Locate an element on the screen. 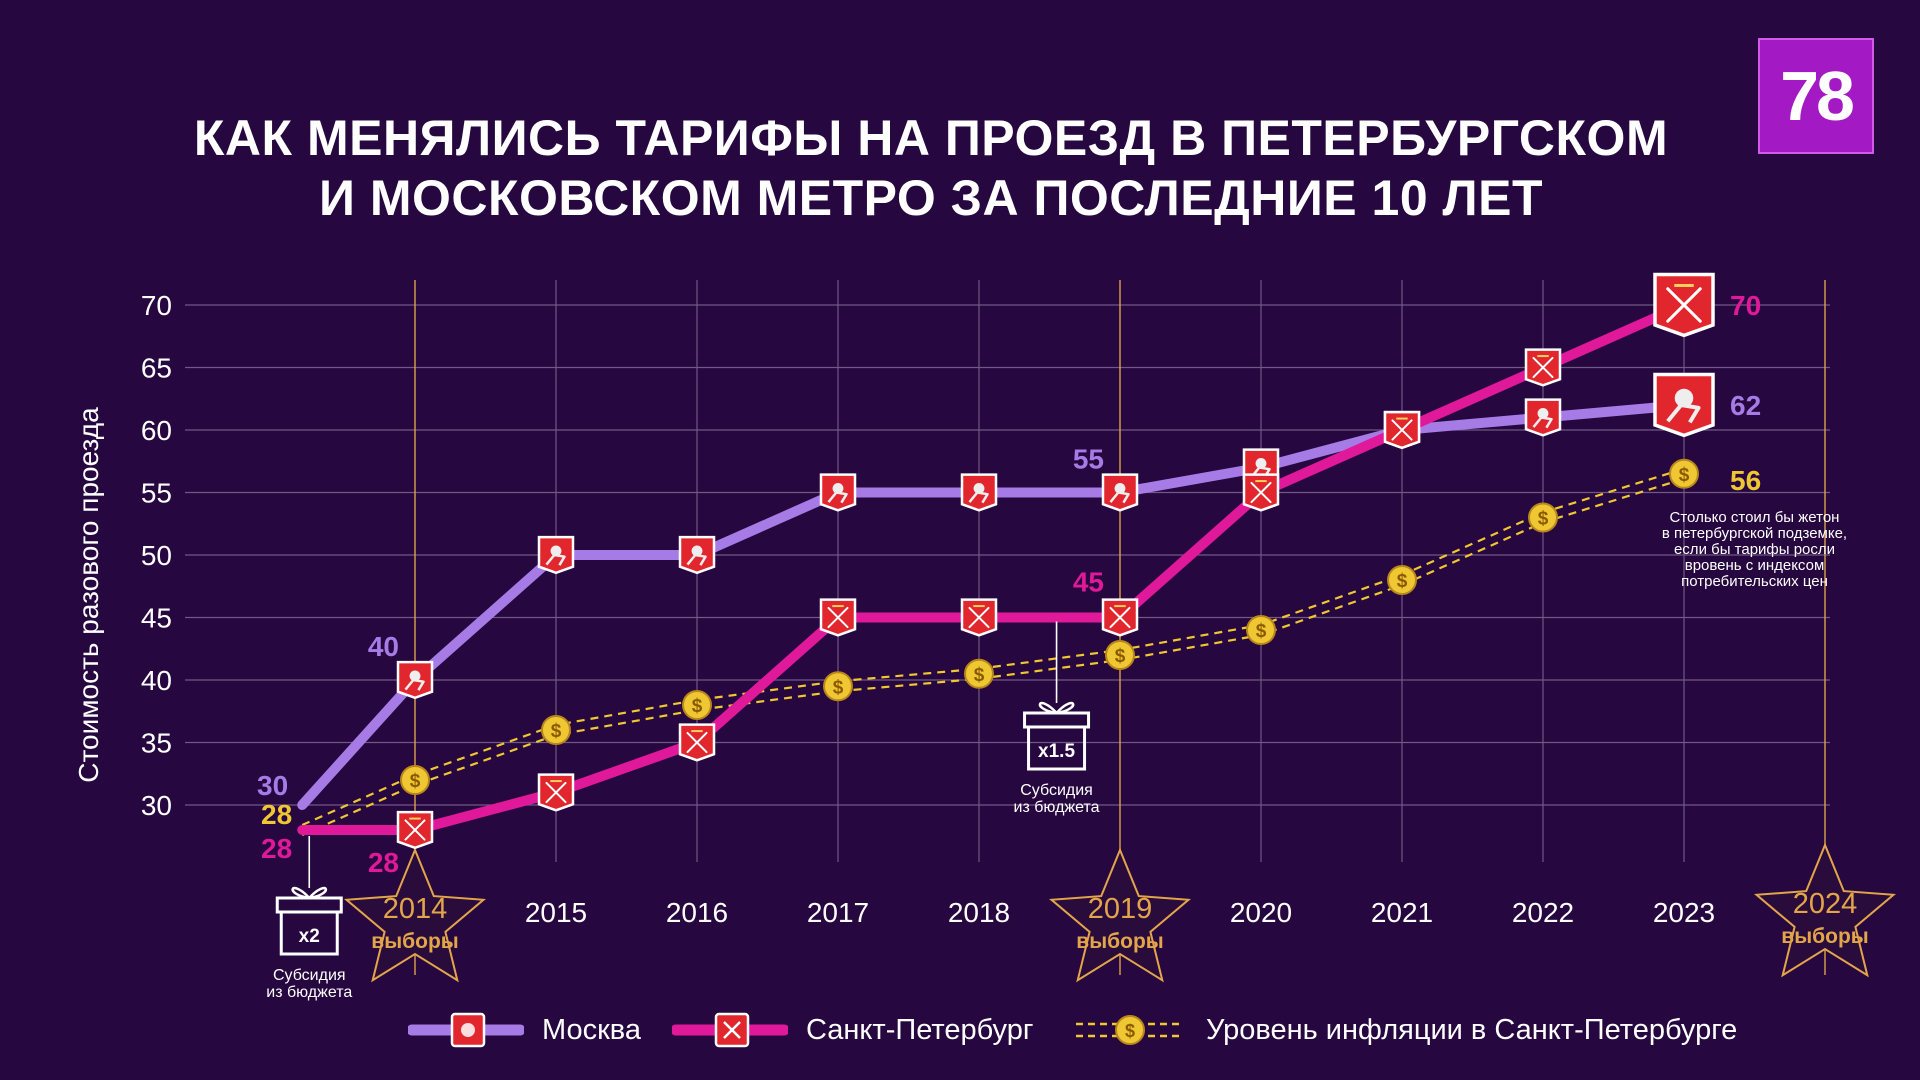 The height and width of the screenshot is (1080, 1920). data-label-moscow: 62 is located at coordinates (1745, 405).